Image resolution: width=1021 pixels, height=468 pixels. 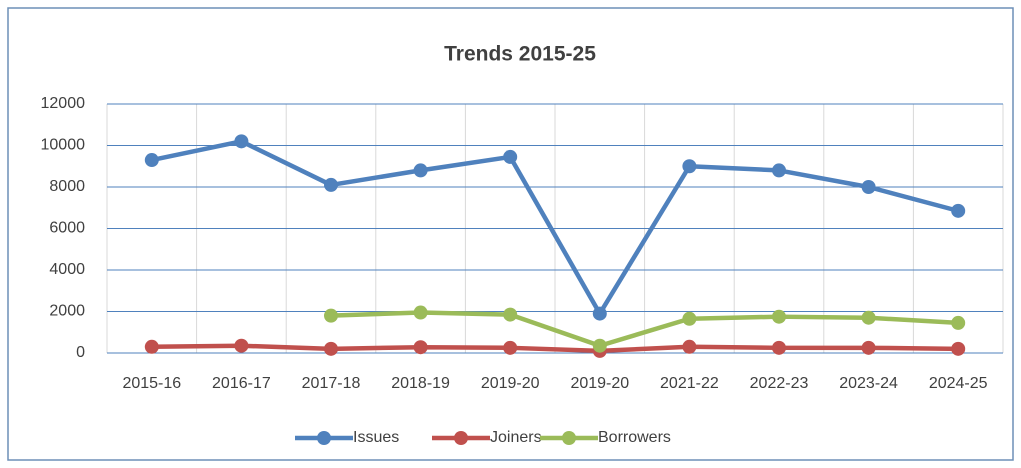 What do you see at coordinates (67, 269) in the screenshot?
I see `y-tick-label: 4000` at bounding box center [67, 269].